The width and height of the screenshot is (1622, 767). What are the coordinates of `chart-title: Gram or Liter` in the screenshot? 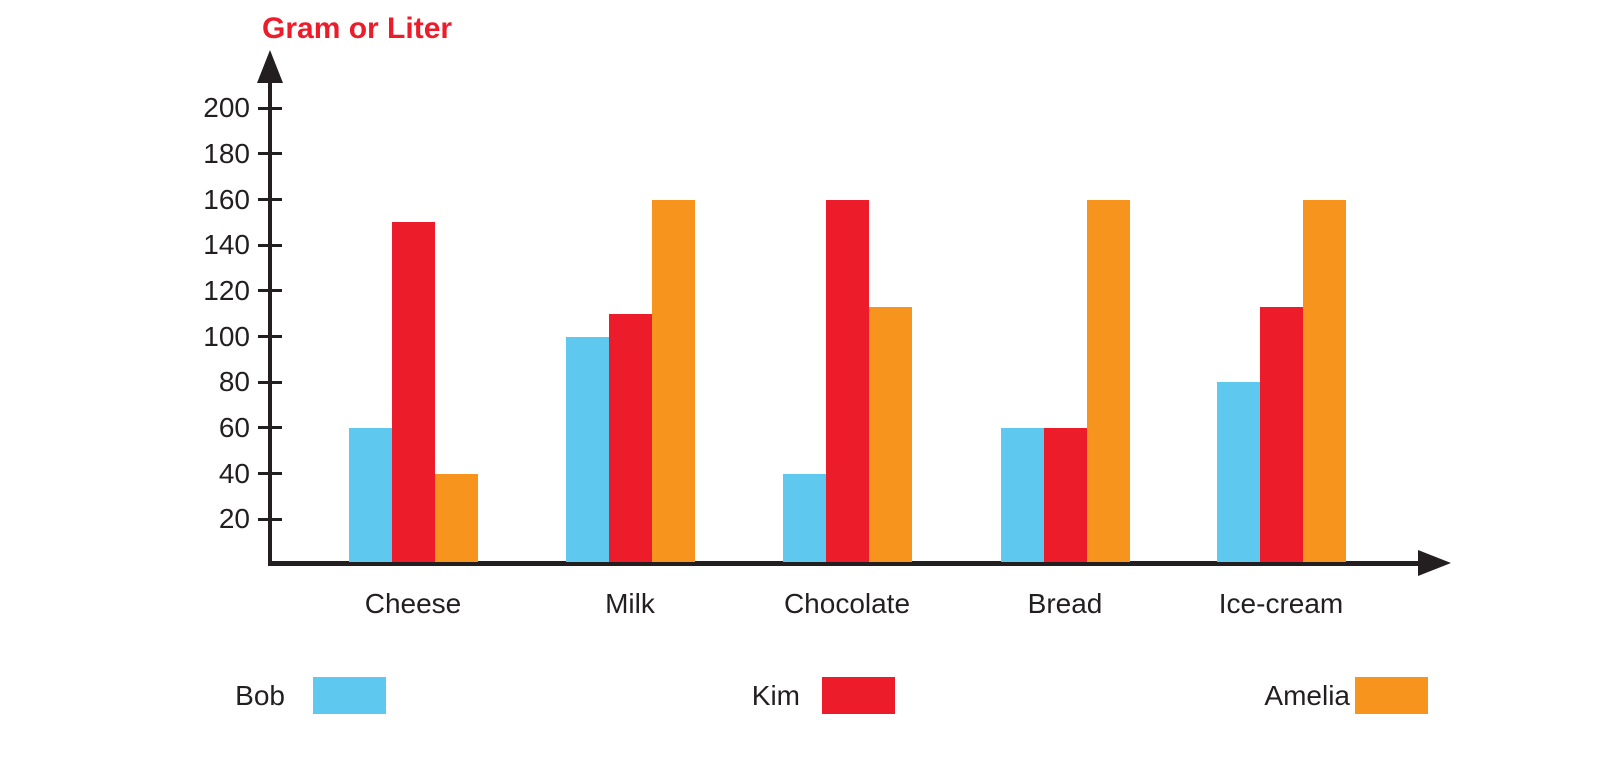 It's located at (357, 28).